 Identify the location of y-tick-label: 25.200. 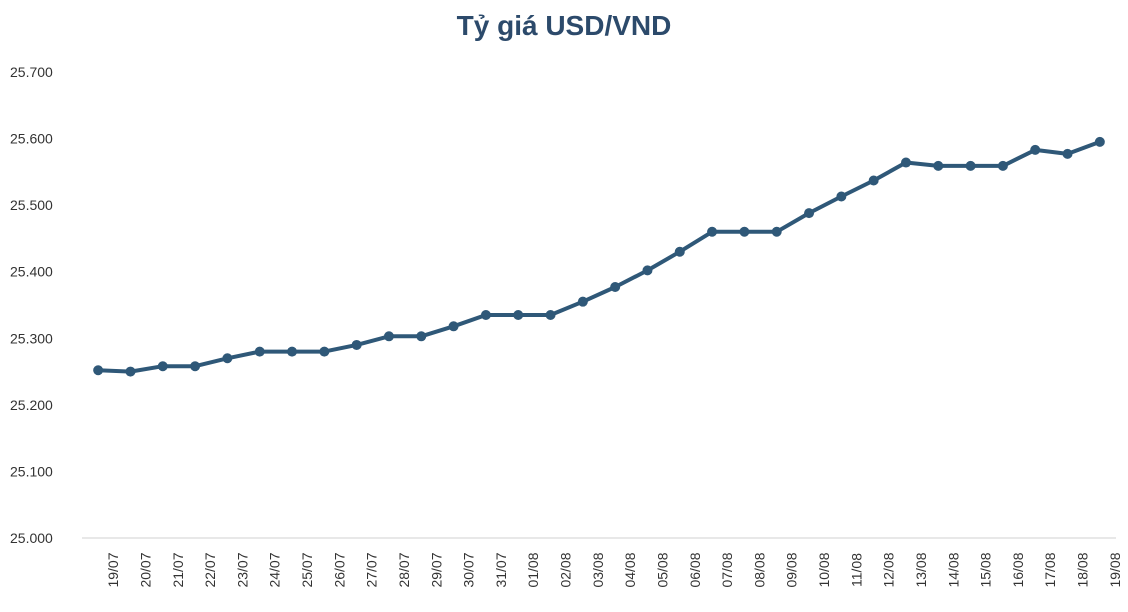
(31, 405).